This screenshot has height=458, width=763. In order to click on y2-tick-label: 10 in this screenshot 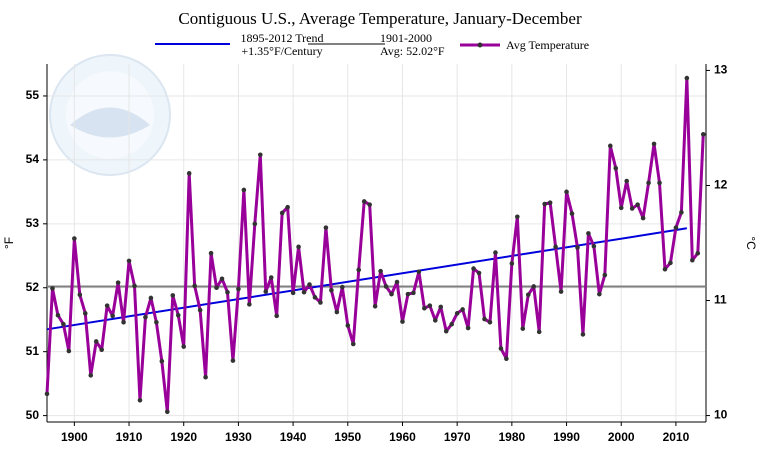, I will do `click(721, 415)`.